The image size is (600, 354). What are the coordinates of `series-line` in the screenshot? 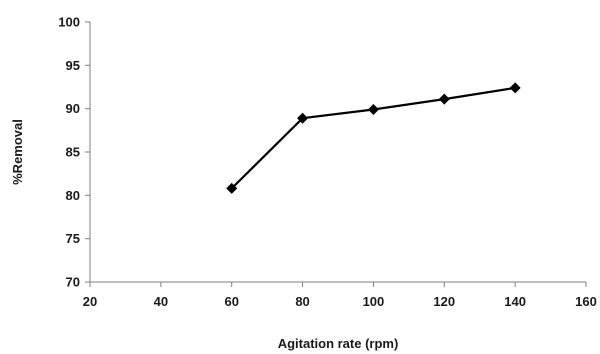 It's located at (373, 138).